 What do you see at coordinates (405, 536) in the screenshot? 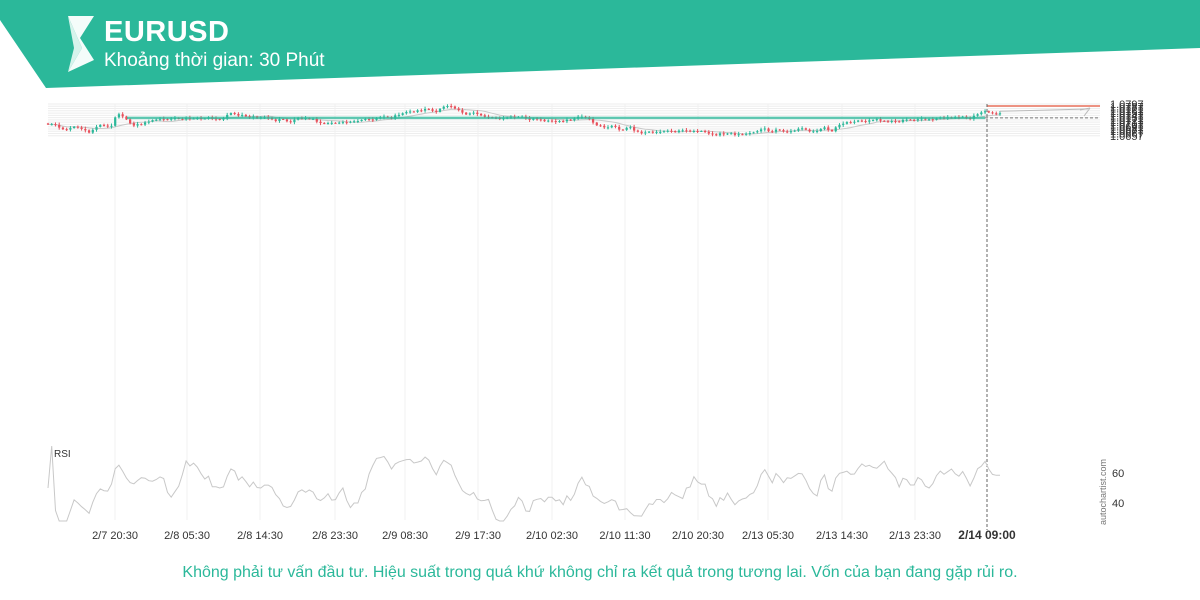
I see `x-tick-label: 2/9 08:30` at bounding box center [405, 536].